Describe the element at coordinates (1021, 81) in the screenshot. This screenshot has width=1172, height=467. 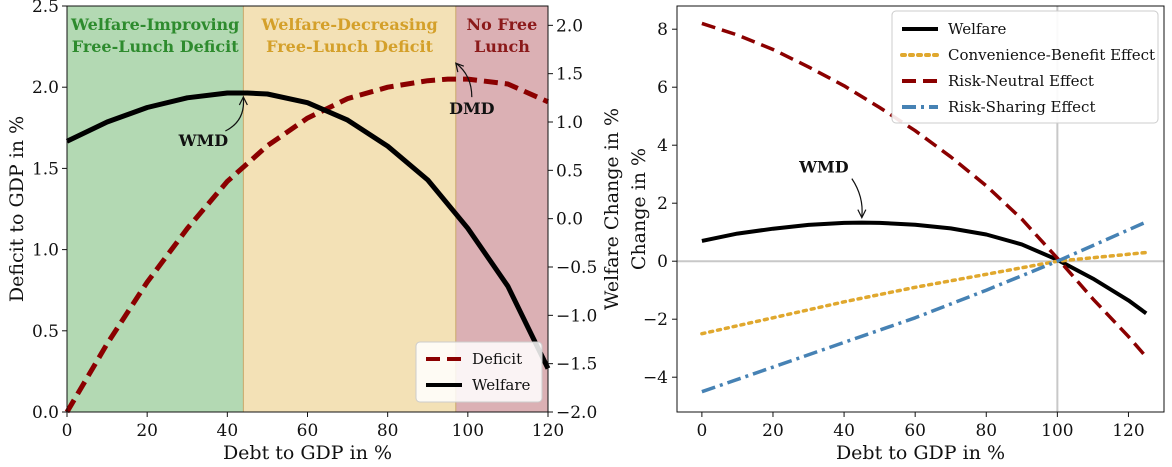
I see `legend-label-risk-neutral-effect: Risk-Neutral Effect` at that location.